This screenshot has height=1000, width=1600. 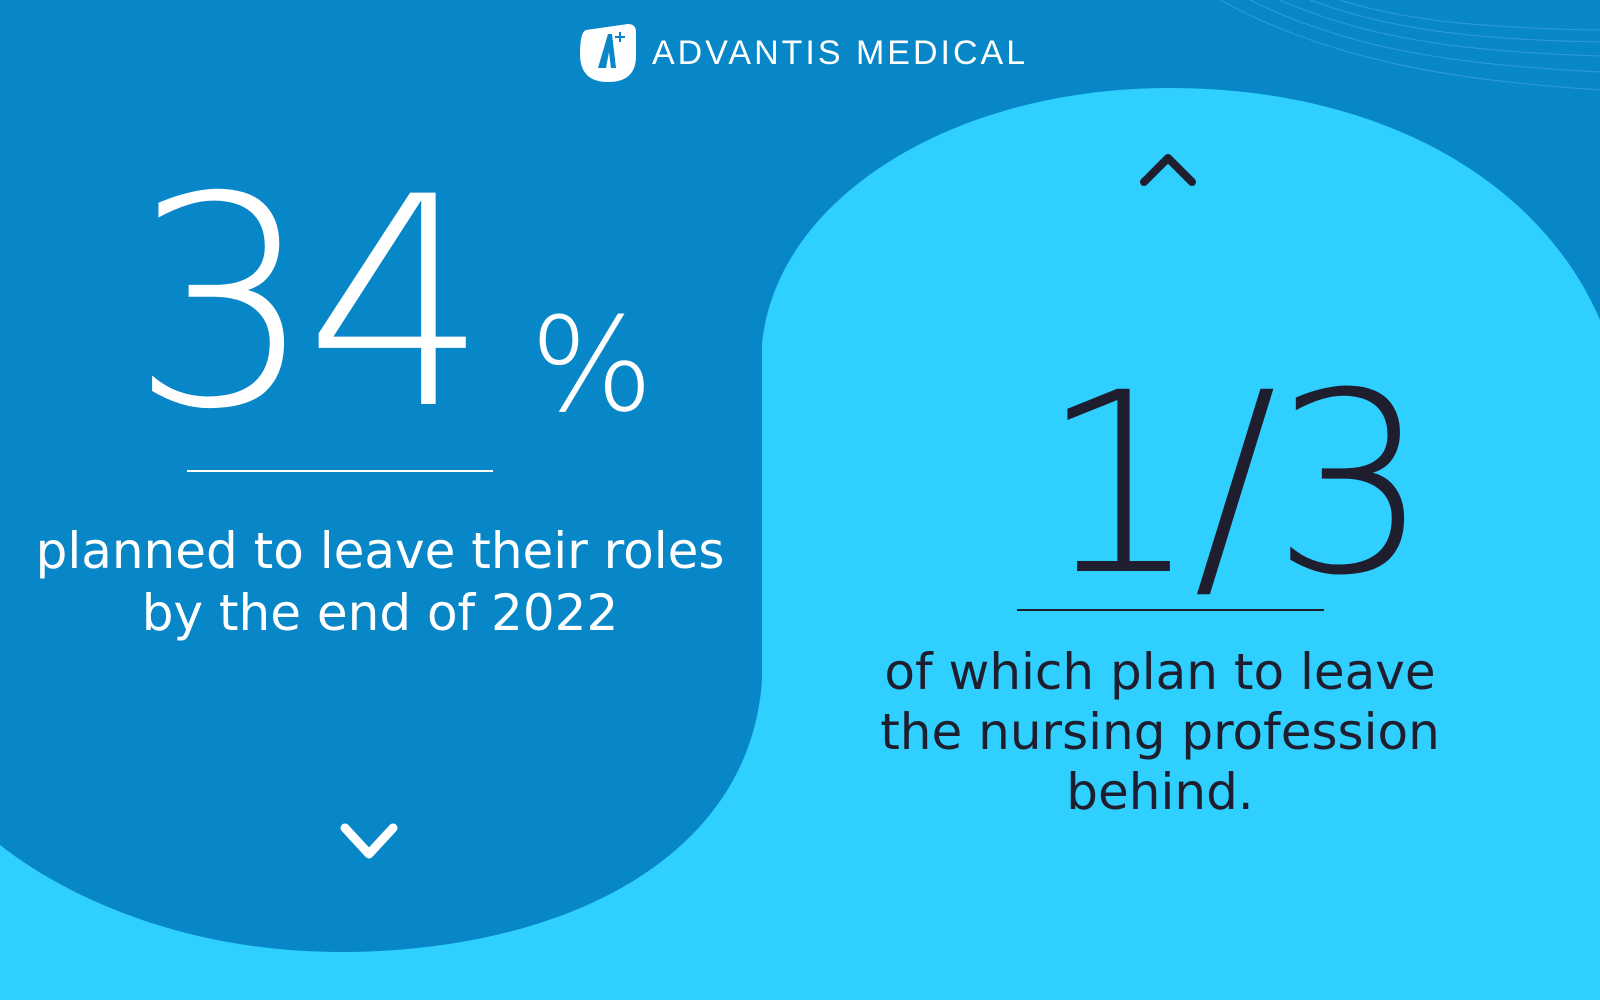 I want to click on left-stat-value: 34, so click(x=309, y=304).